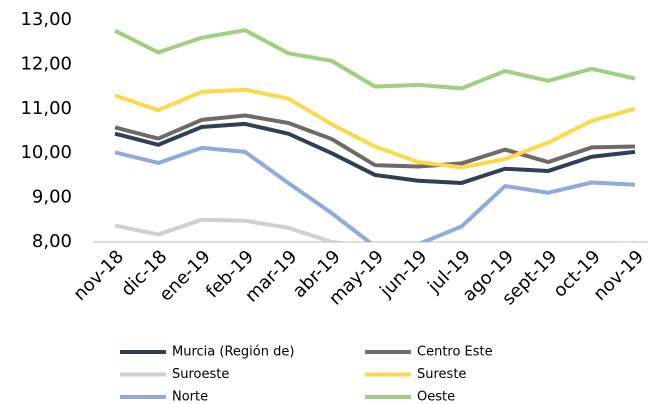 The image size is (650, 404). What do you see at coordinates (441, 374) in the screenshot?
I see `legend-label: Sureste` at bounding box center [441, 374].